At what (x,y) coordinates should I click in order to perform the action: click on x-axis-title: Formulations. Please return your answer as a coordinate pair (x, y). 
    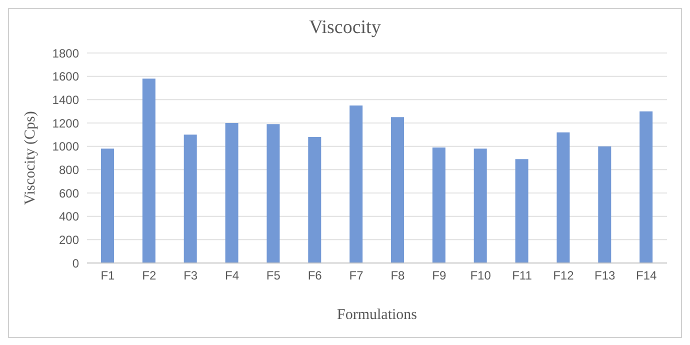
    Looking at the image, I should click on (377, 315).